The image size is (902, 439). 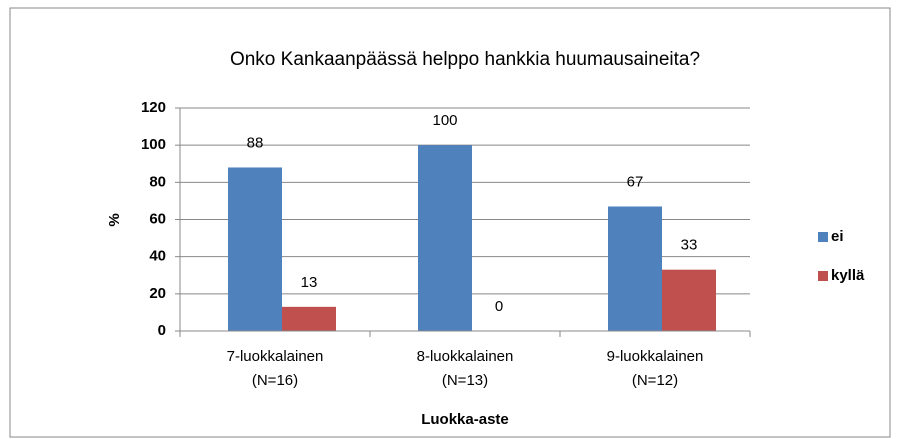 What do you see at coordinates (275, 380) in the screenshot?
I see `x-tick-label: (N=16)` at bounding box center [275, 380].